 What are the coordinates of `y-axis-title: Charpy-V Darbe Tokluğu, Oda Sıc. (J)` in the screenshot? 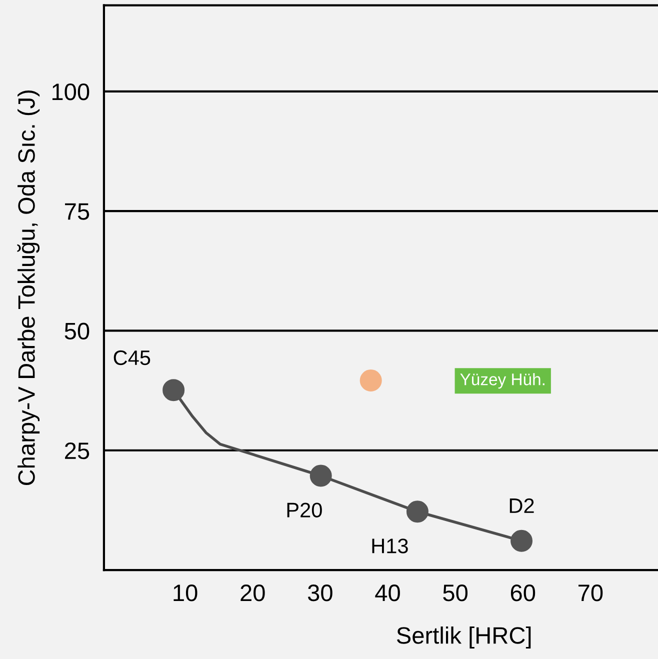 It's located at (28, 288).